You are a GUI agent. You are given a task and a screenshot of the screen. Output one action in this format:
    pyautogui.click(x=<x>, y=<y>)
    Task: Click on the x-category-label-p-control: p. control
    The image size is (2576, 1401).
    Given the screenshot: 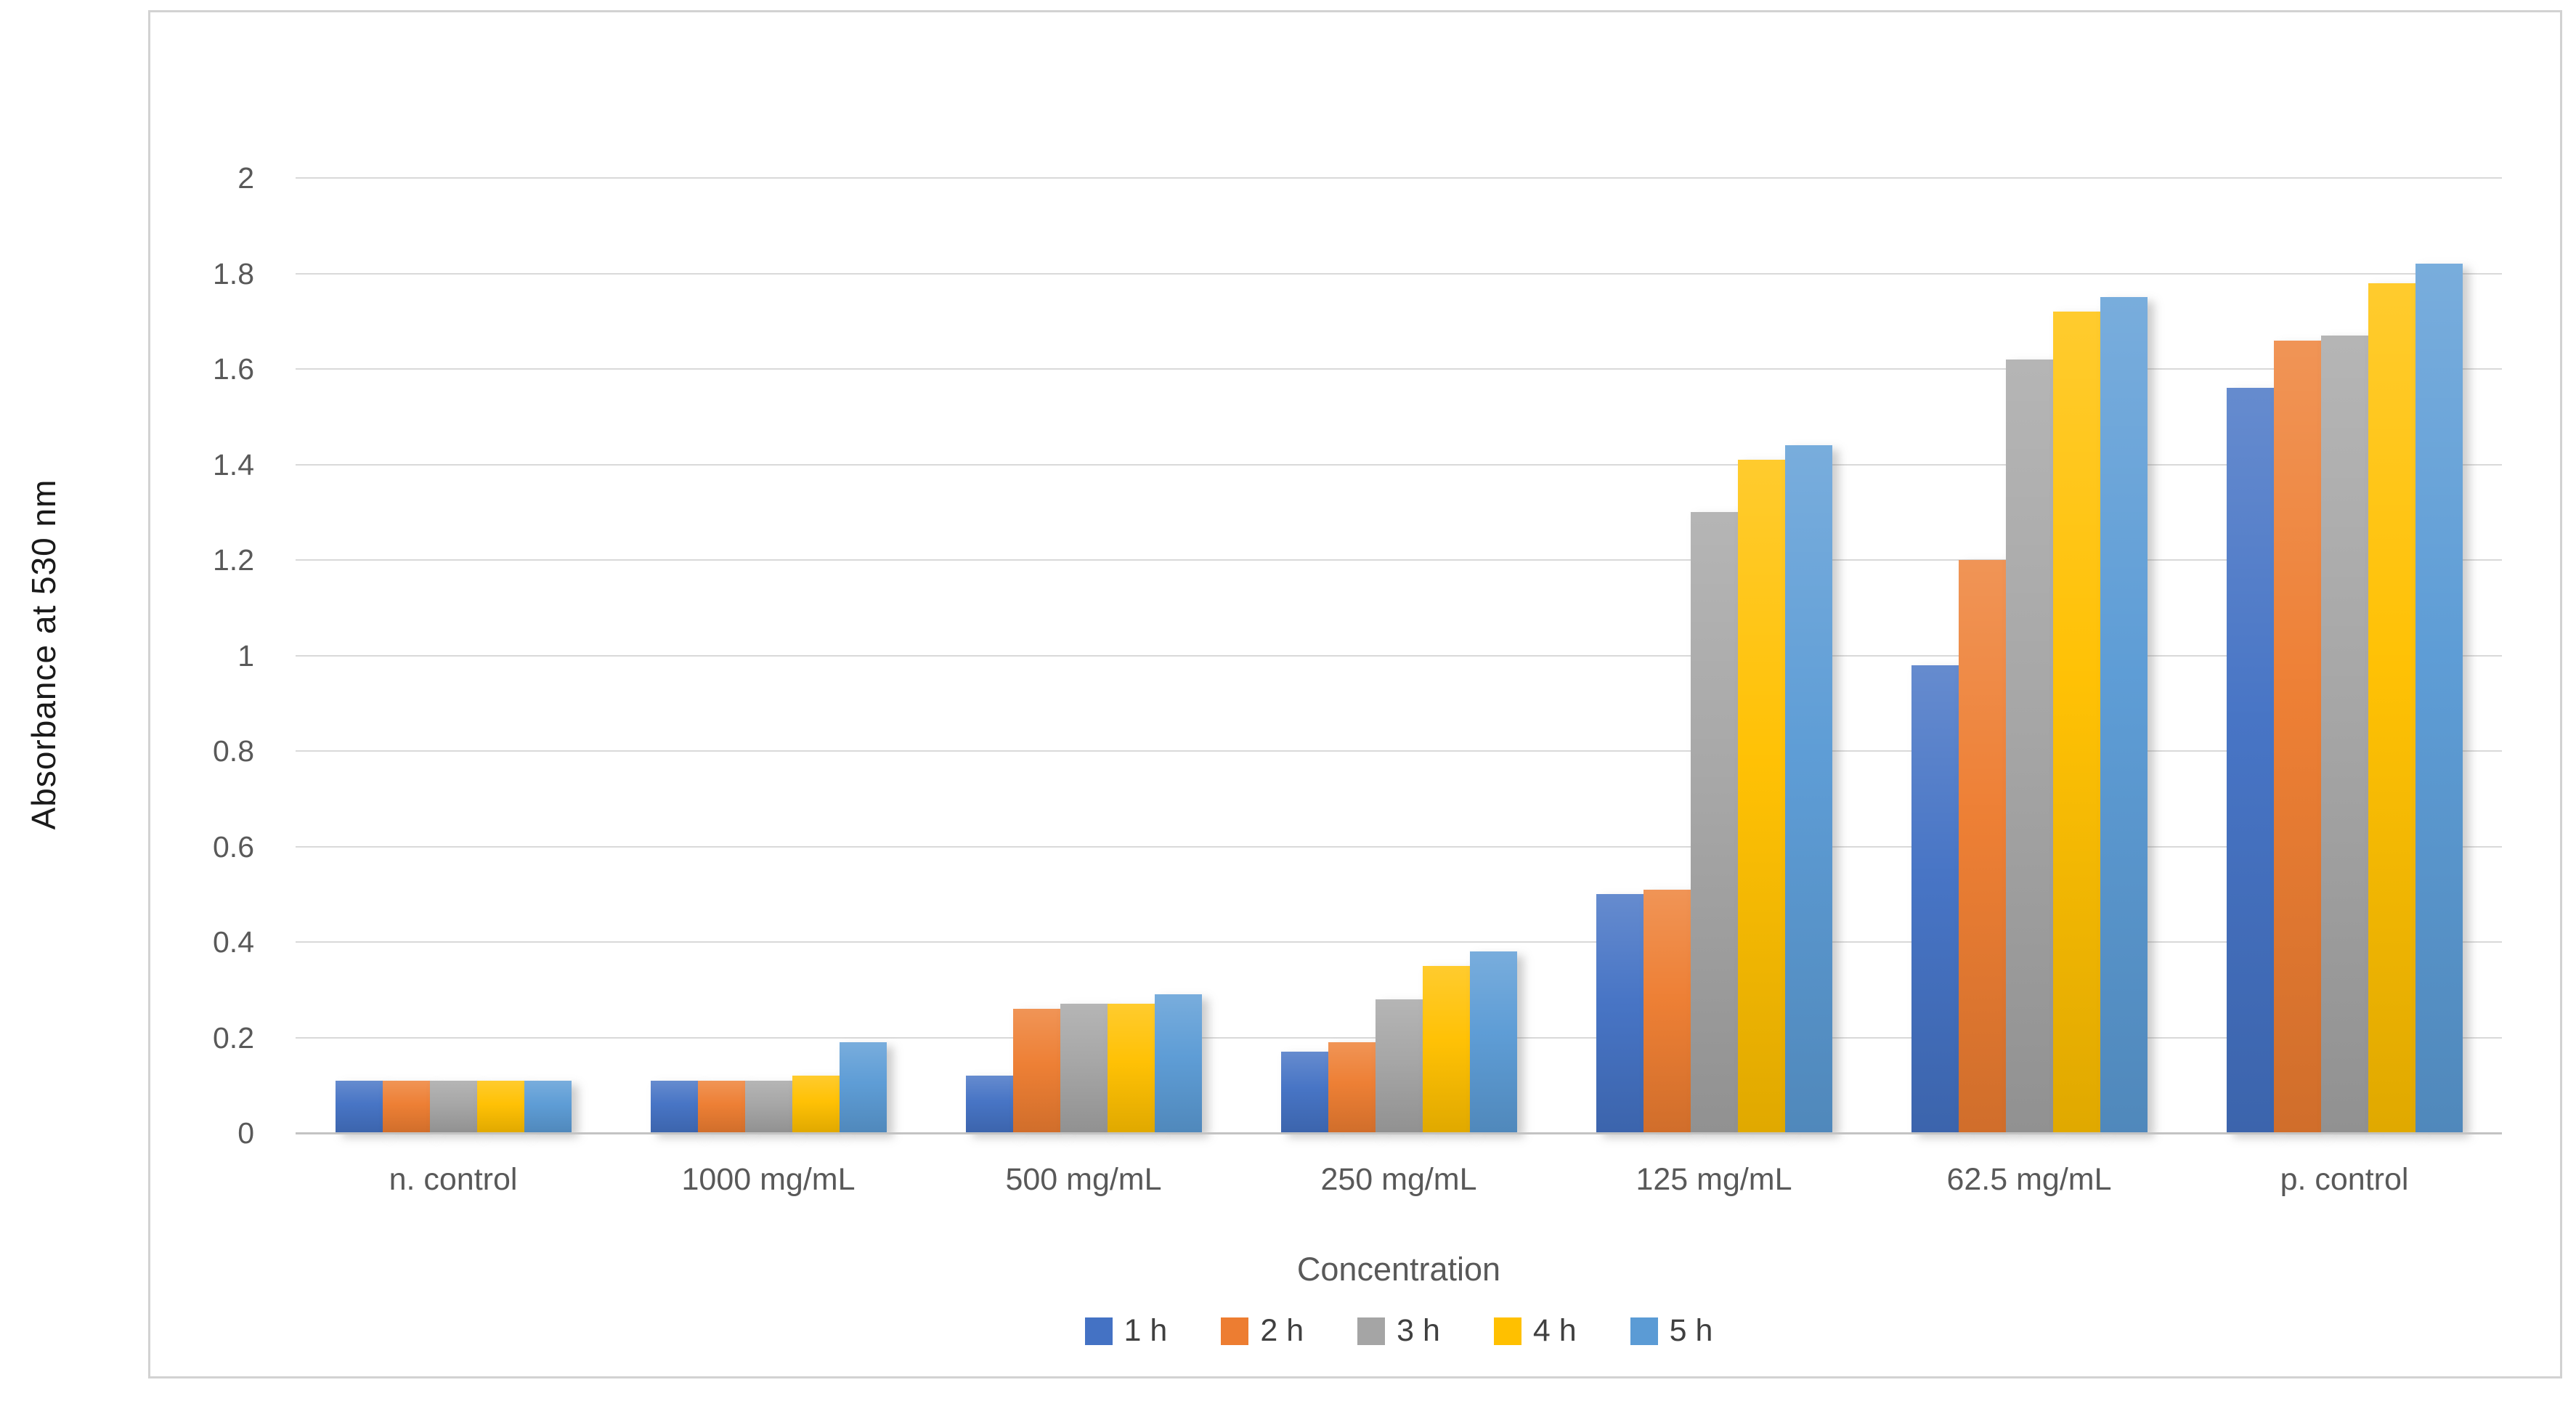 What is the action you would take?
    pyautogui.click(x=2344, y=1179)
    